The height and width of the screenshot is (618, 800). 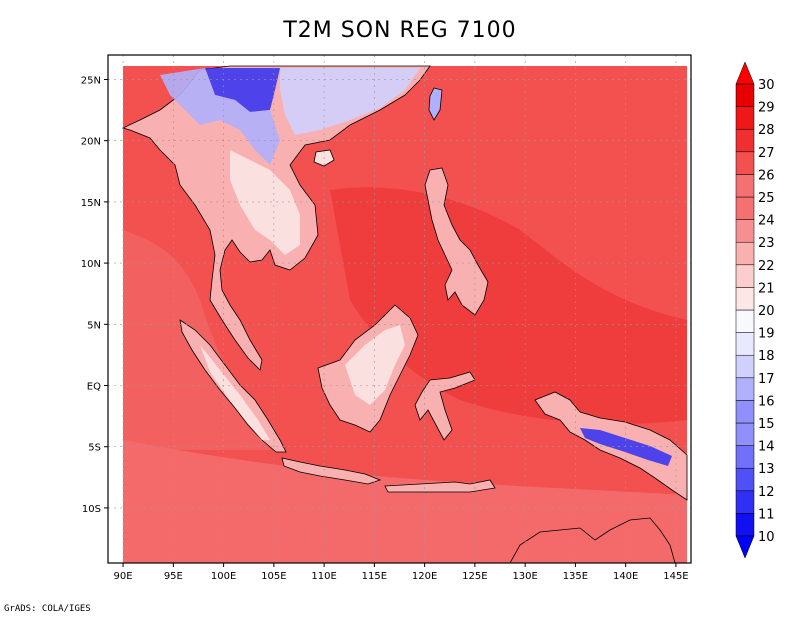 What do you see at coordinates (400, 30) in the screenshot?
I see `map-title: T2M SON REG 7100` at bounding box center [400, 30].